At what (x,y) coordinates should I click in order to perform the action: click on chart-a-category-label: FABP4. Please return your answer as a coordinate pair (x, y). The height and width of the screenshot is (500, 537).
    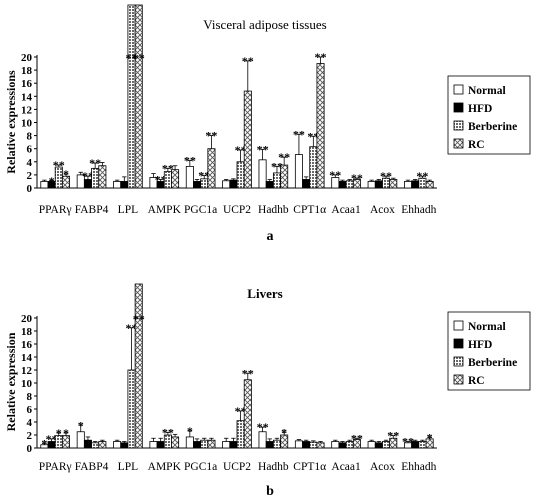
    Looking at the image, I should click on (92, 210).